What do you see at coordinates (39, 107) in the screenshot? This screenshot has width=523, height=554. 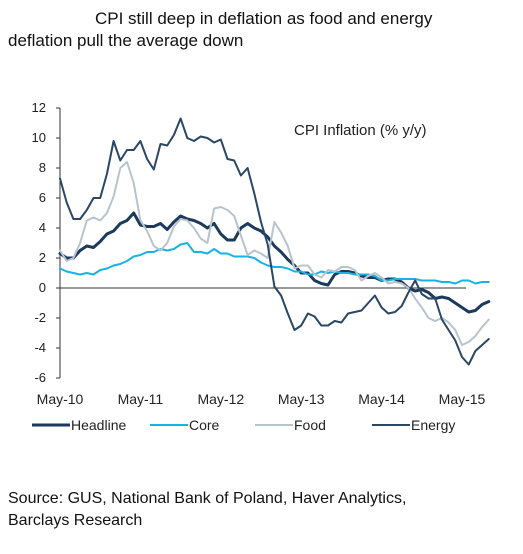 I see `y-tick-label: 12` at bounding box center [39, 107].